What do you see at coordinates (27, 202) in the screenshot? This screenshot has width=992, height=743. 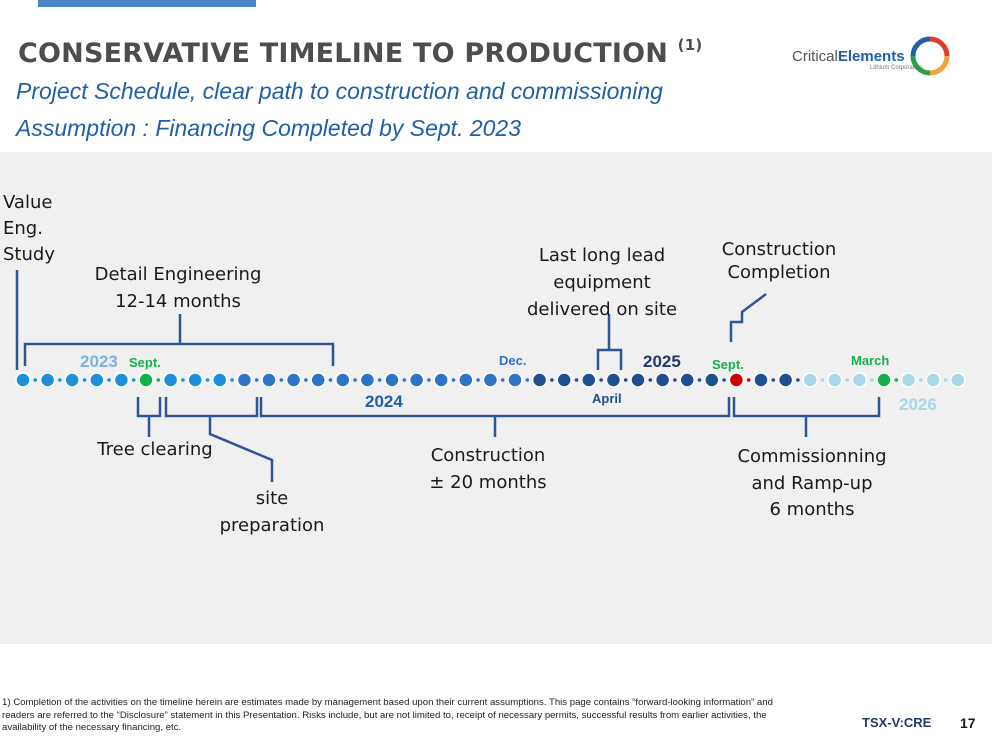 I see `label-value-eng-1: Value` at bounding box center [27, 202].